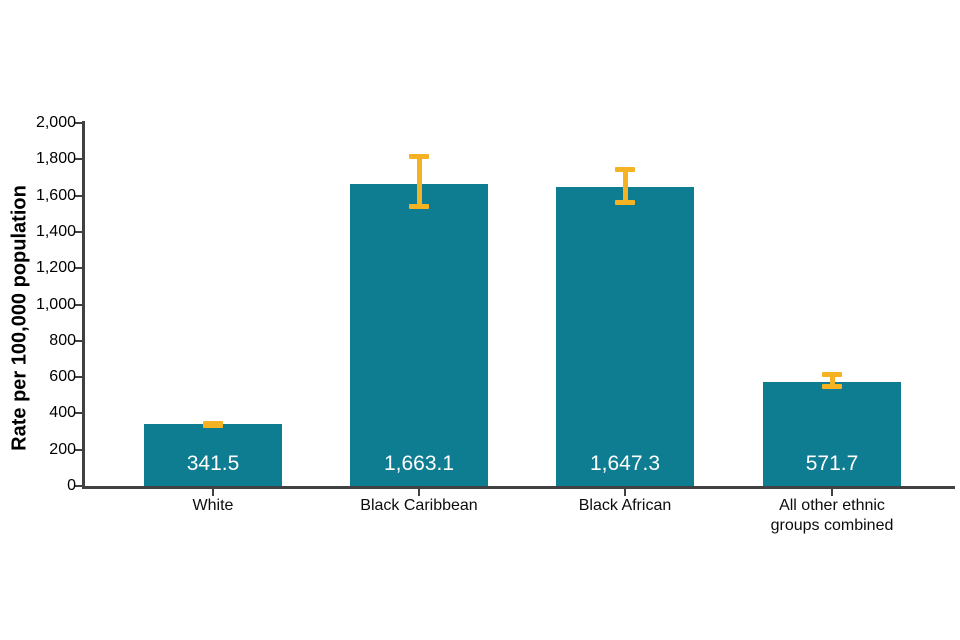  Describe the element at coordinates (625, 463) in the screenshot. I see `bar-value-label: 1,647.3` at that location.